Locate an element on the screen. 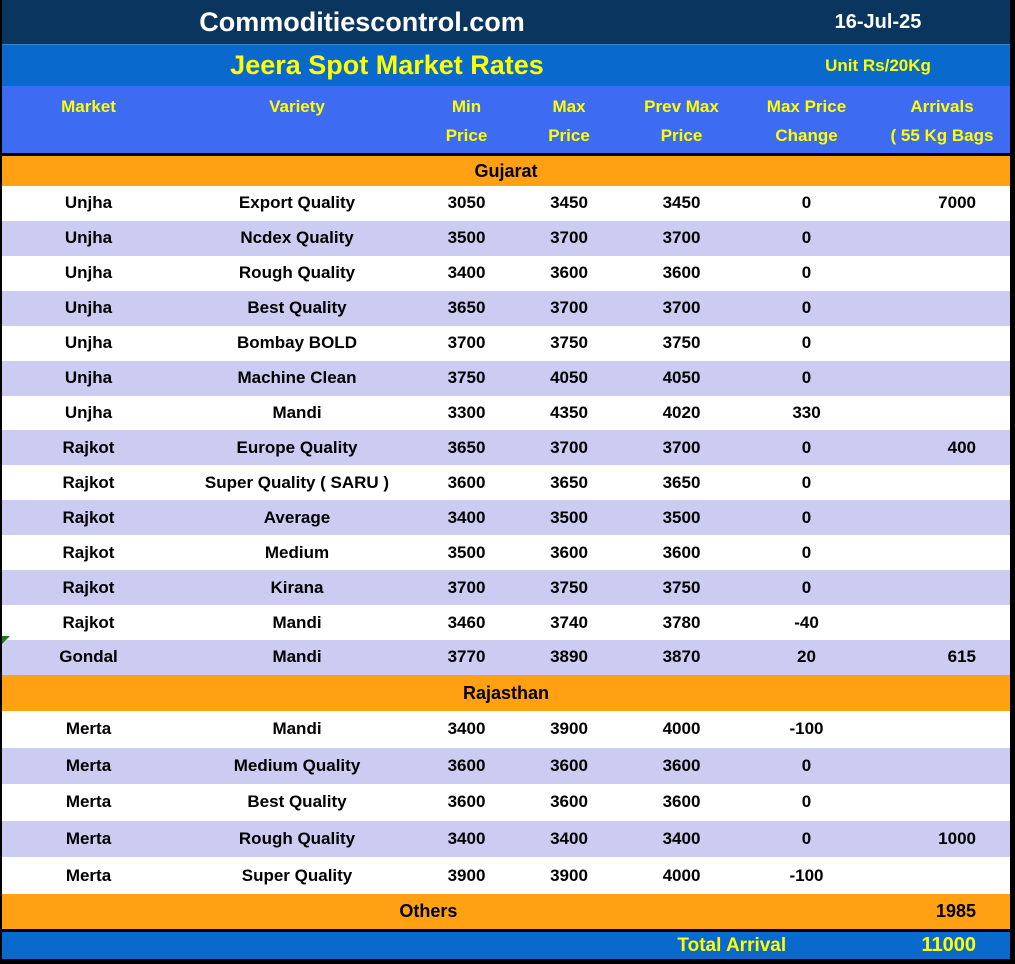 The width and height of the screenshot is (1015, 964). cell-max-price: 3740 is located at coordinates (569, 622).